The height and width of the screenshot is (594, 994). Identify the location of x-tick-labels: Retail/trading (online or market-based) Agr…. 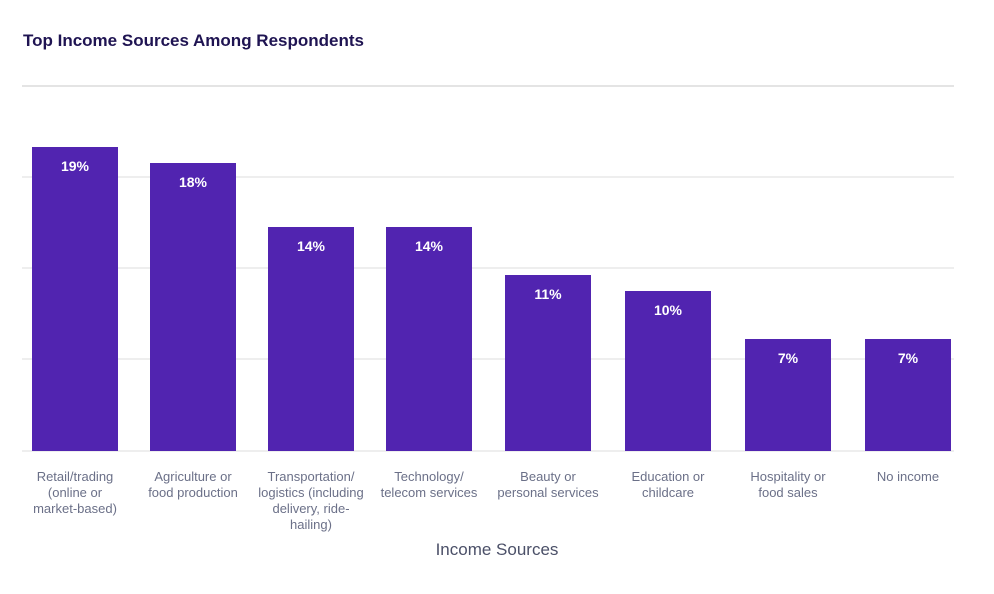
(486, 500).